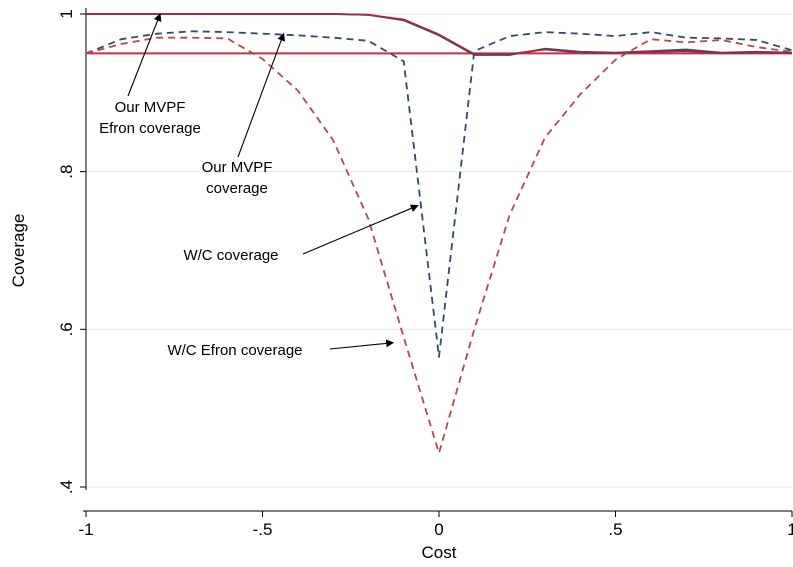  I want to click on annotation-label: W/C coverage, so click(230, 255).